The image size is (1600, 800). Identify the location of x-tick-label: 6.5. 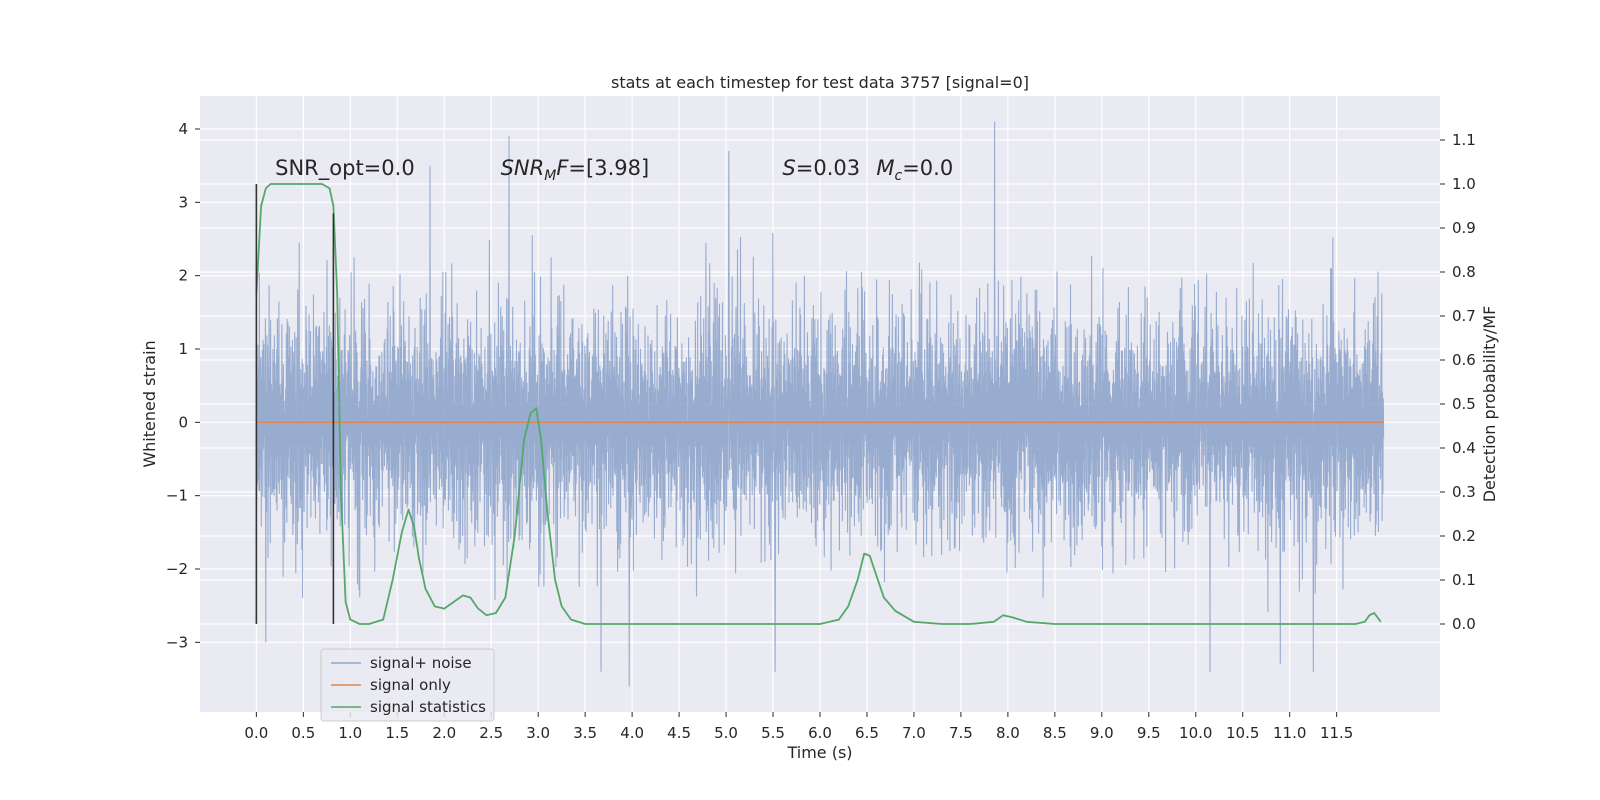
(867, 733).